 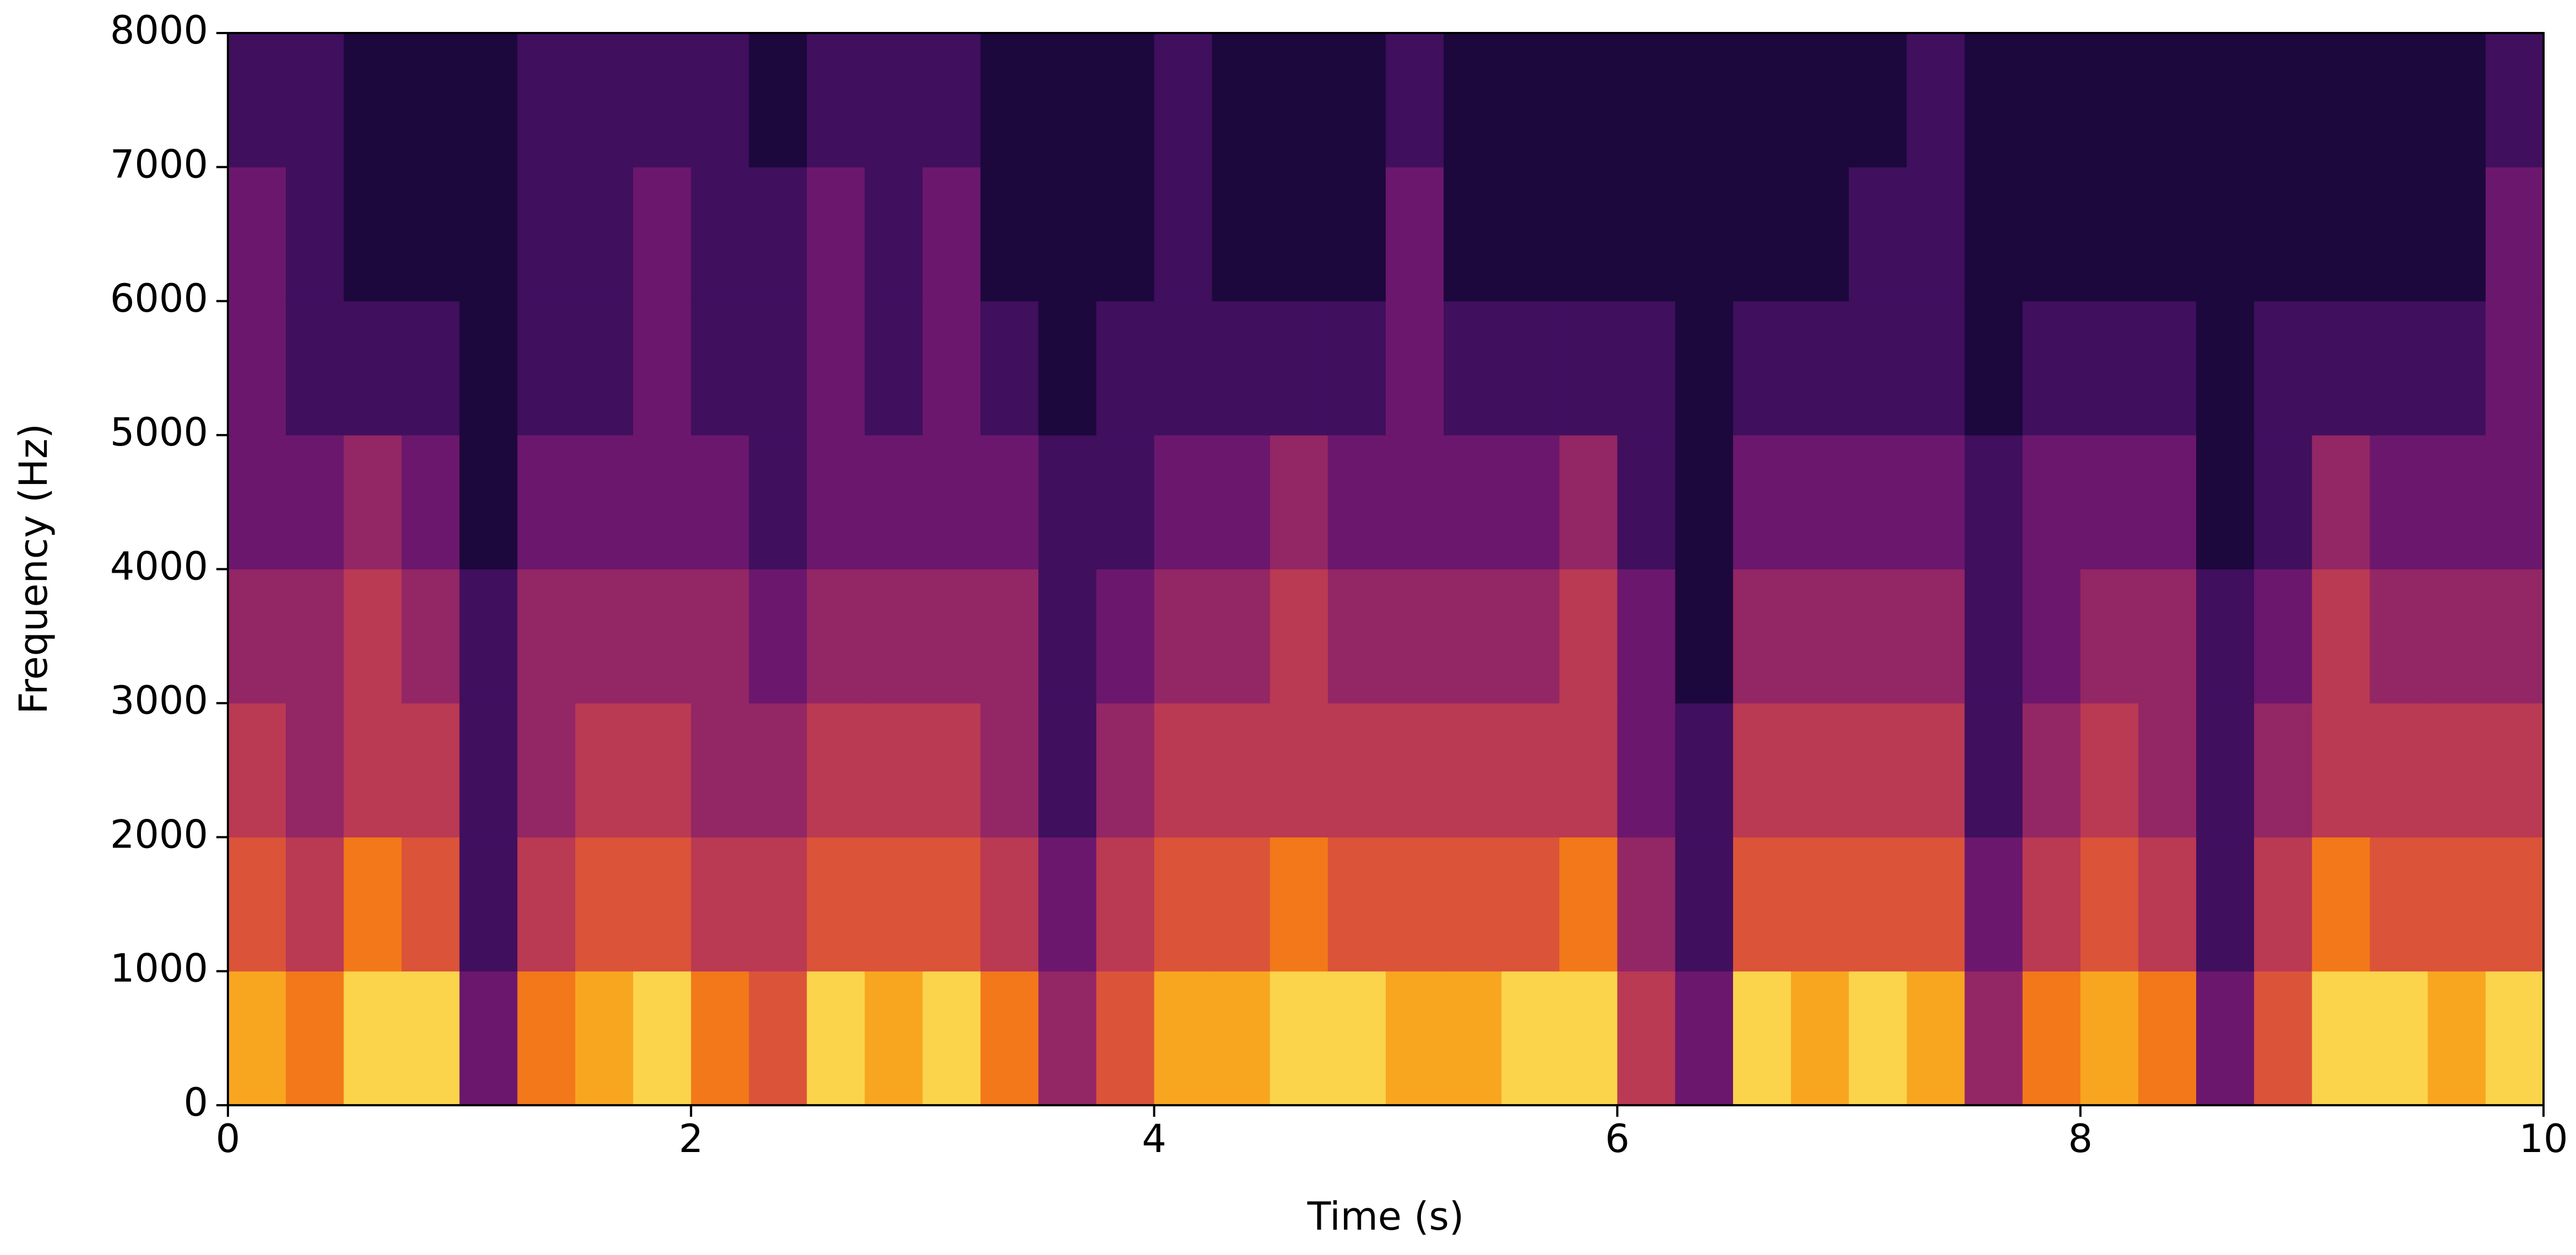 I want to click on y-axis-label: Frequency (Hz), so click(x=33, y=568).